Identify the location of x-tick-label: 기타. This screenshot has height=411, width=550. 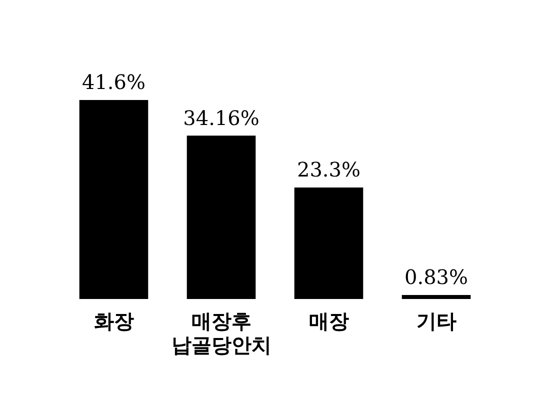
(436, 321).